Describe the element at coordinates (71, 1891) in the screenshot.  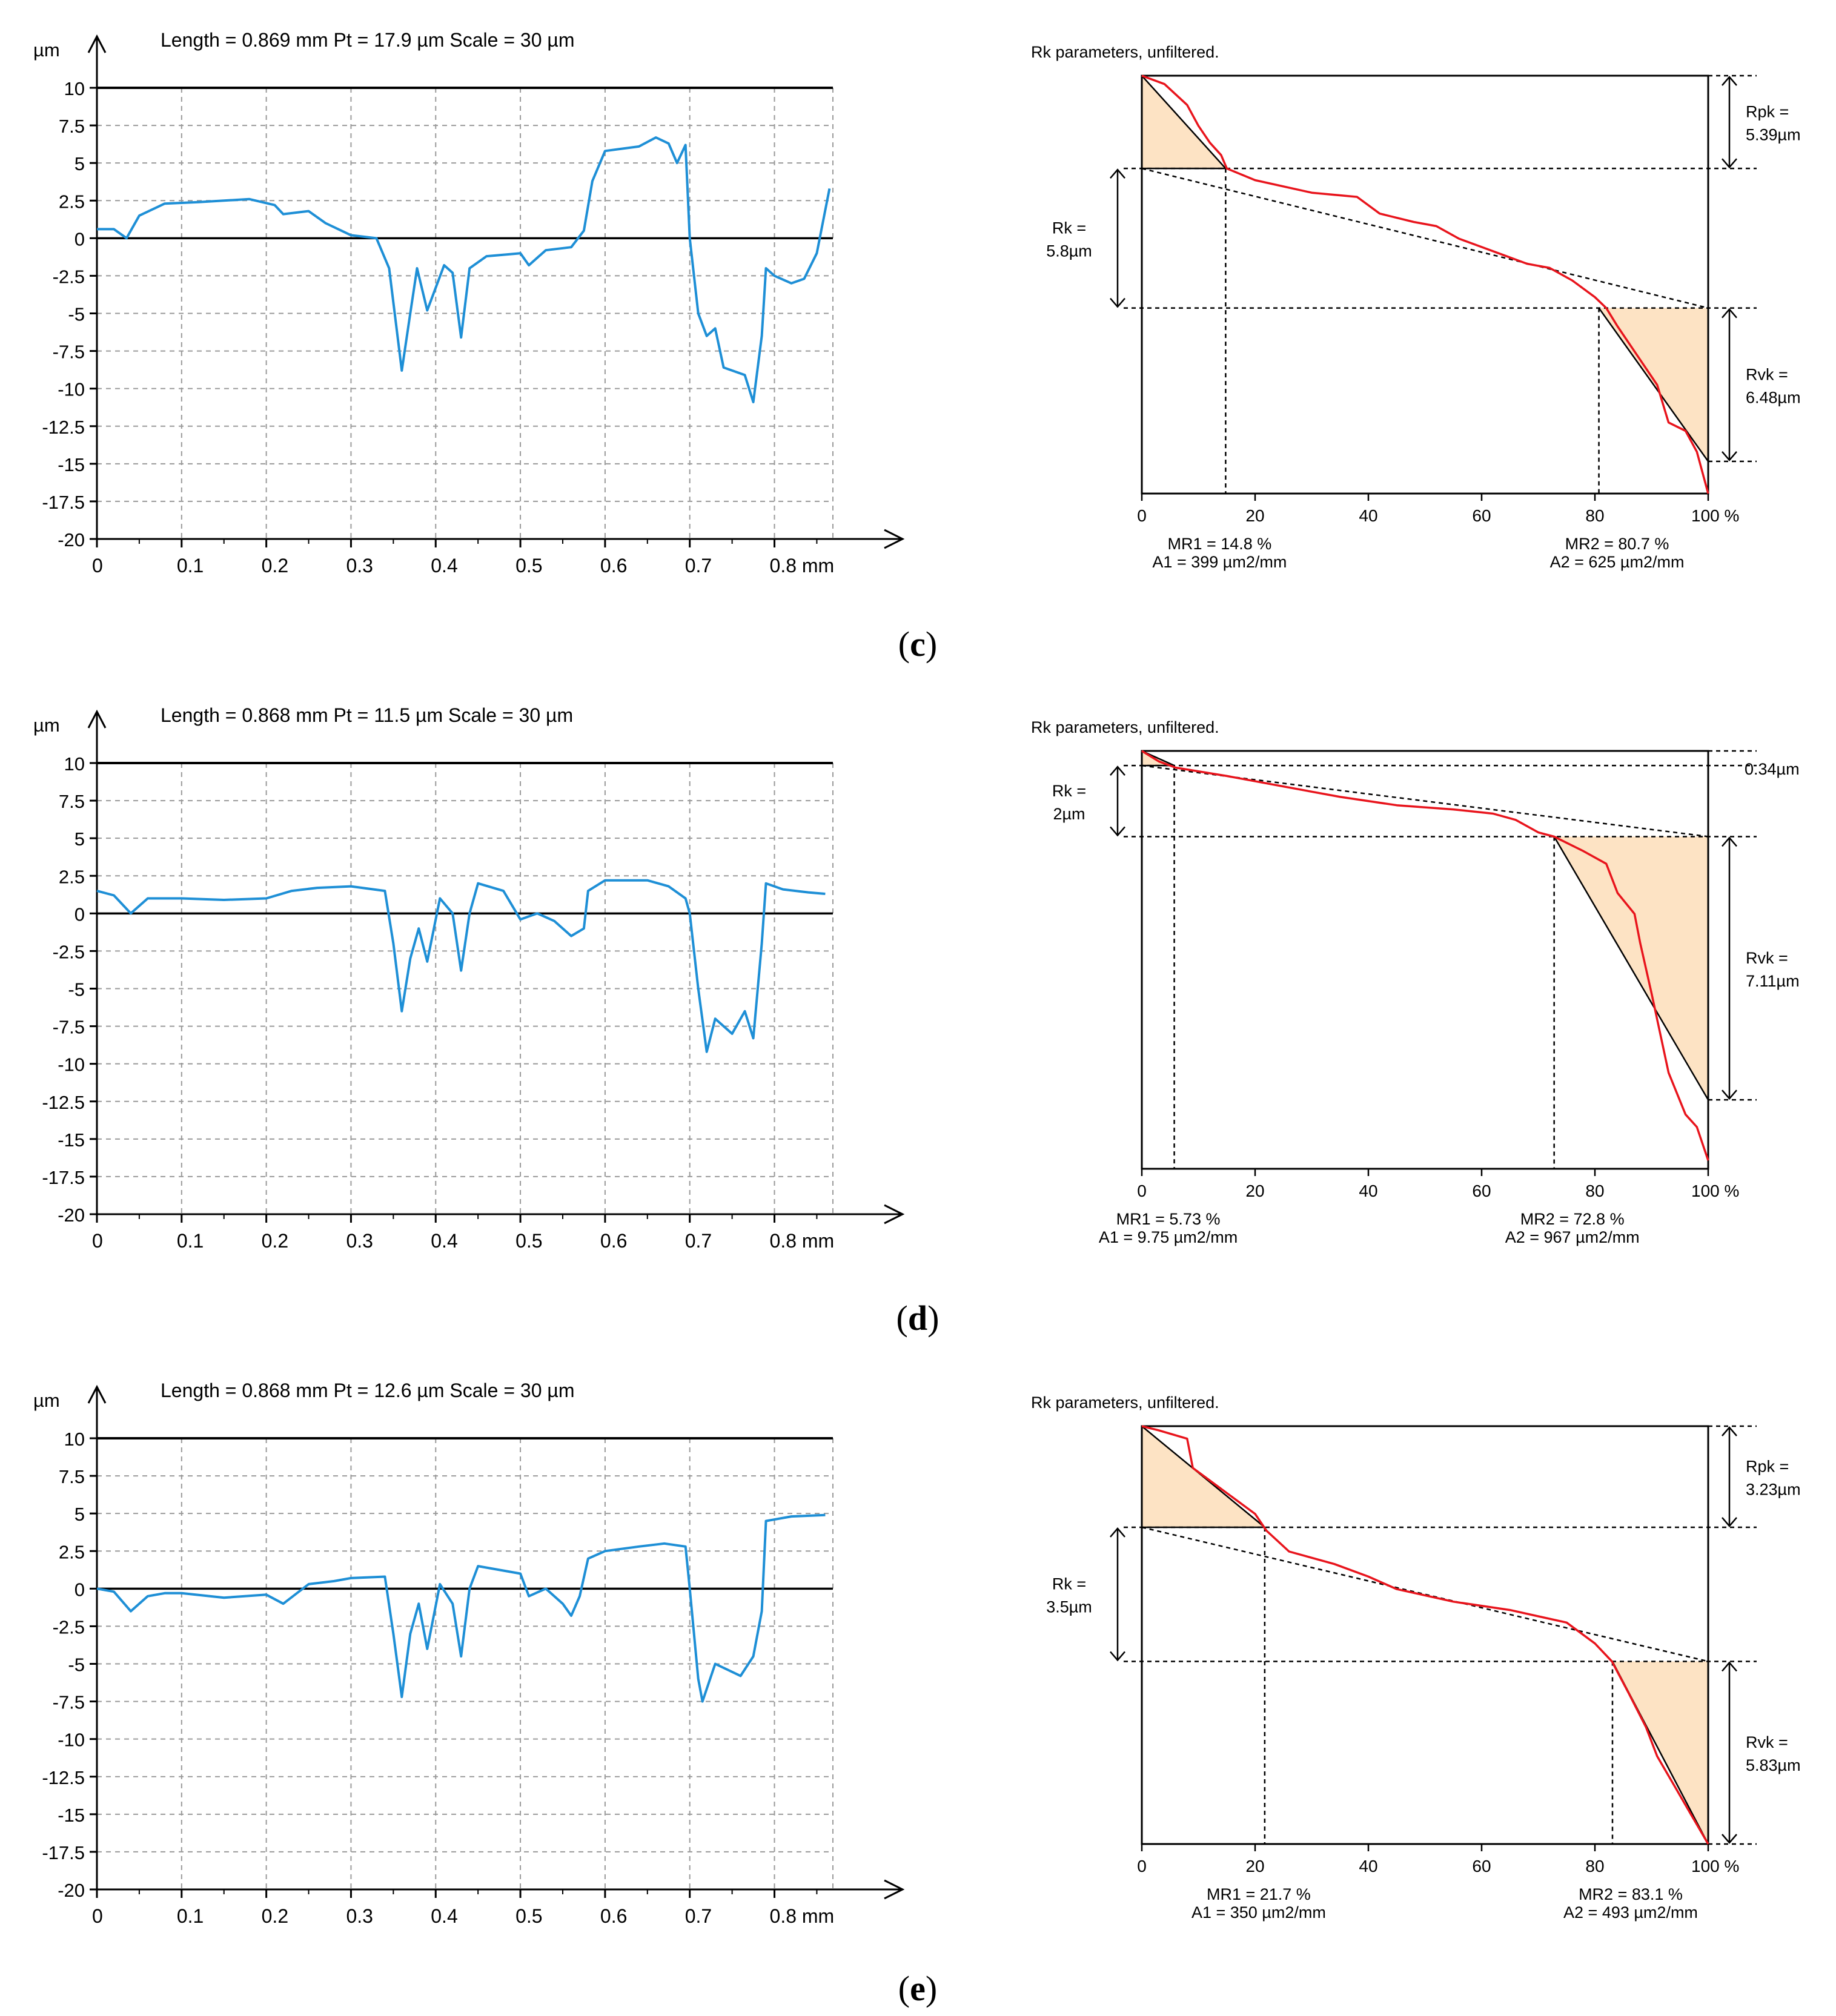
I see `y-tick-label: -20` at that location.